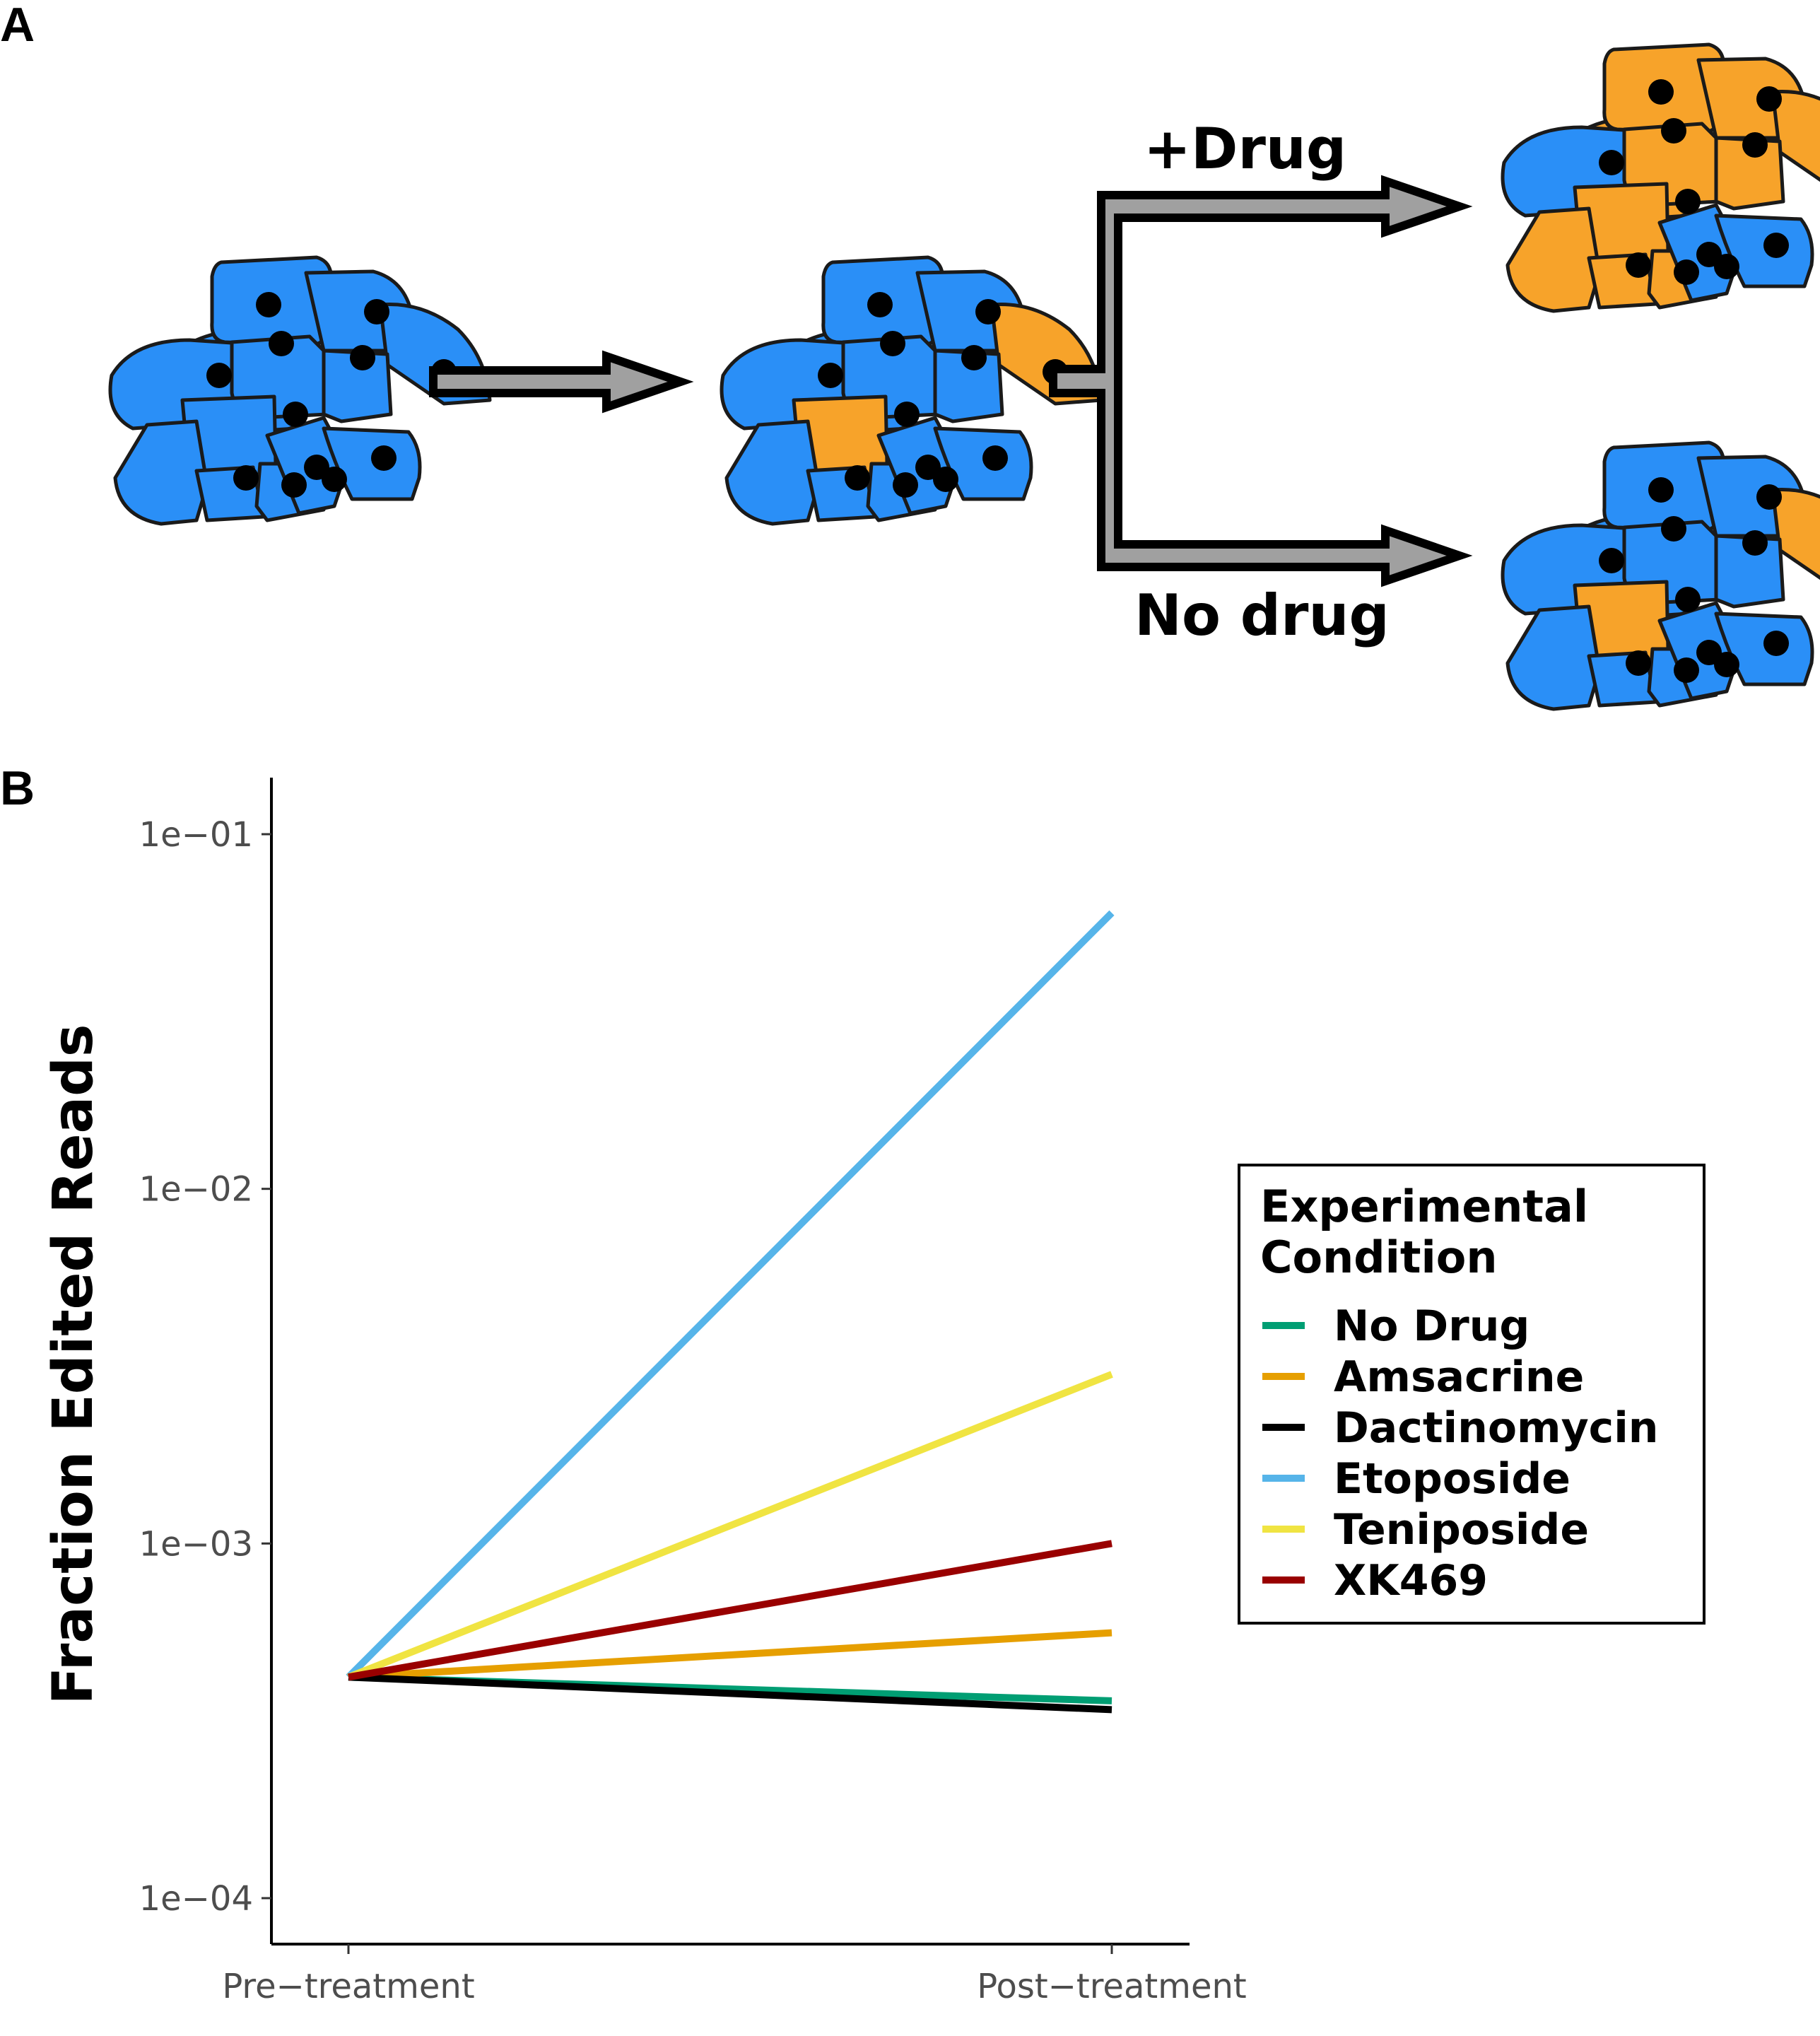  Describe the element at coordinates (1411, 1581) in the screenshot. I see `legend-label: XK469` at that location.